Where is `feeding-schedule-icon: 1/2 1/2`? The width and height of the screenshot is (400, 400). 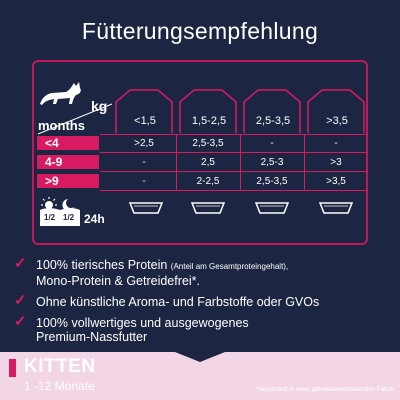
feeding-schedule-icon: 1/2 1/2 is located at coordinates (60, 216).